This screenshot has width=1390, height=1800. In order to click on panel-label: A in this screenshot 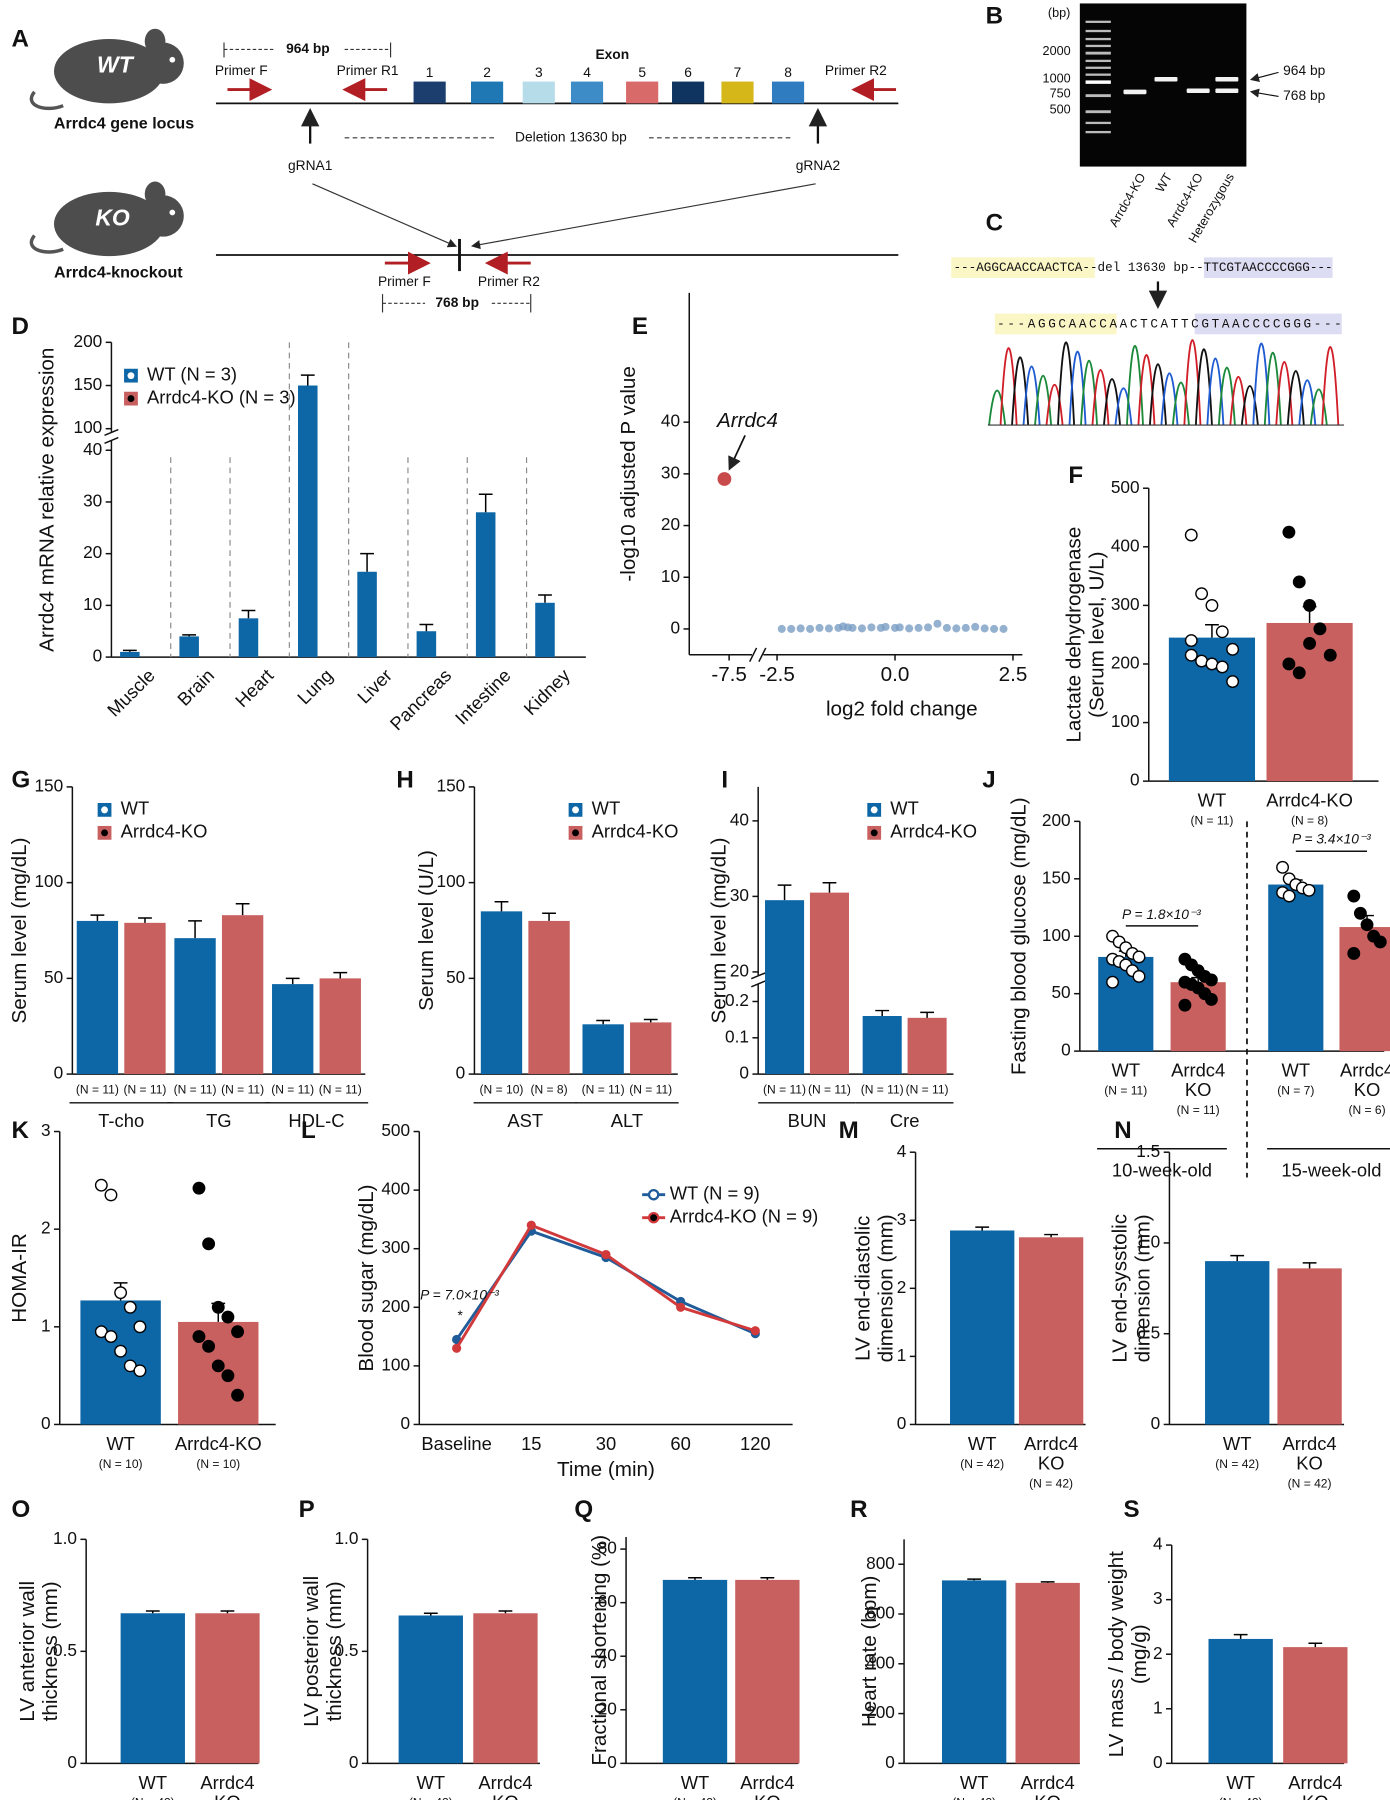, I will do `click(19, 39)`.